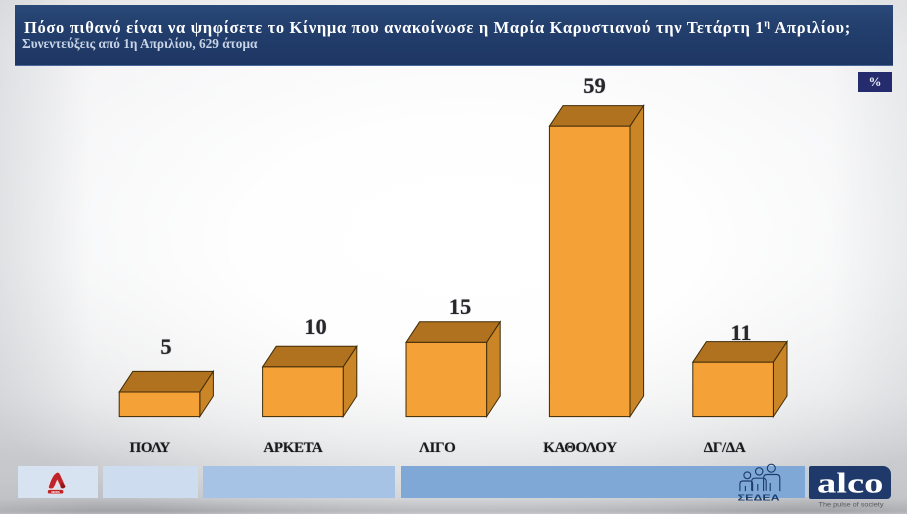 This screenshot has width=907, height=514. I want to click on svg-text: alco, so click(850, 483).